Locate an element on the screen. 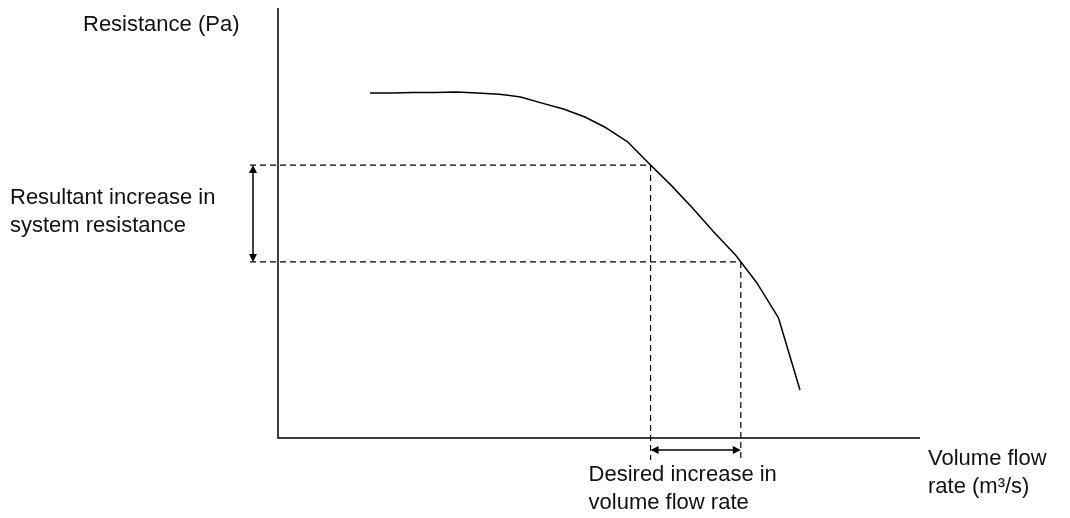 The width and height of the screenshot is (1070, 518). text: Resultant increase in system resistance is located at coordinates (113, 211).